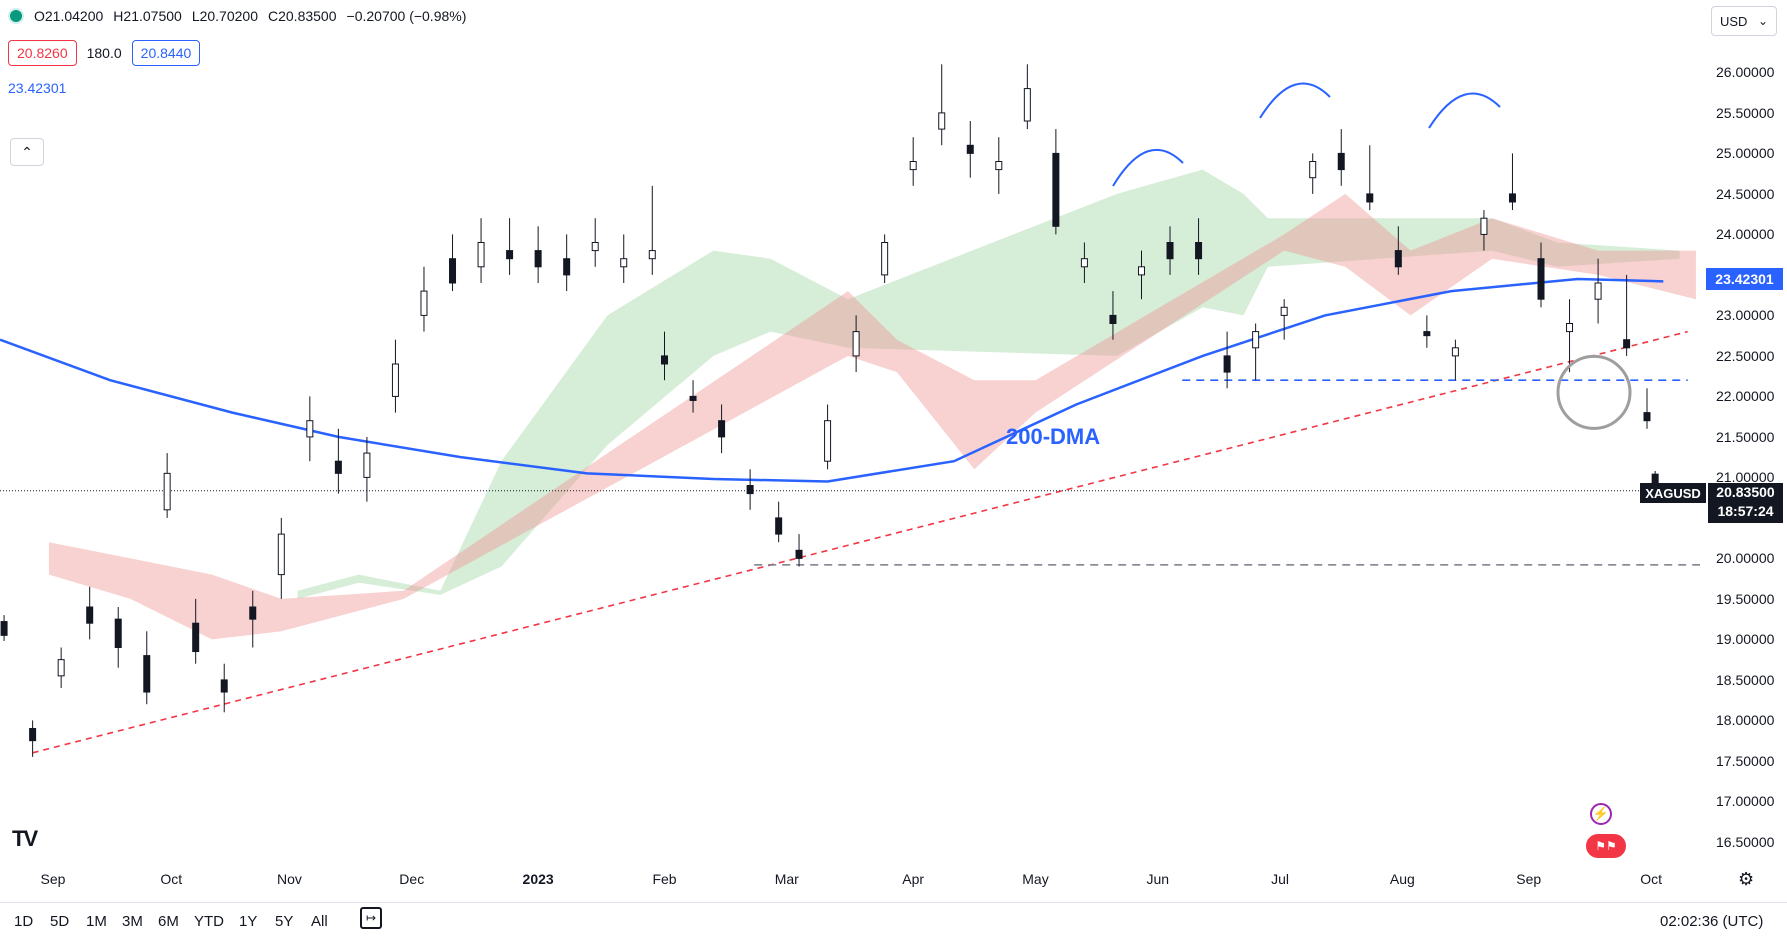 This screenshot has width=1787, height=944. I want to click on high-value: H21.07500, so click(147, 16).